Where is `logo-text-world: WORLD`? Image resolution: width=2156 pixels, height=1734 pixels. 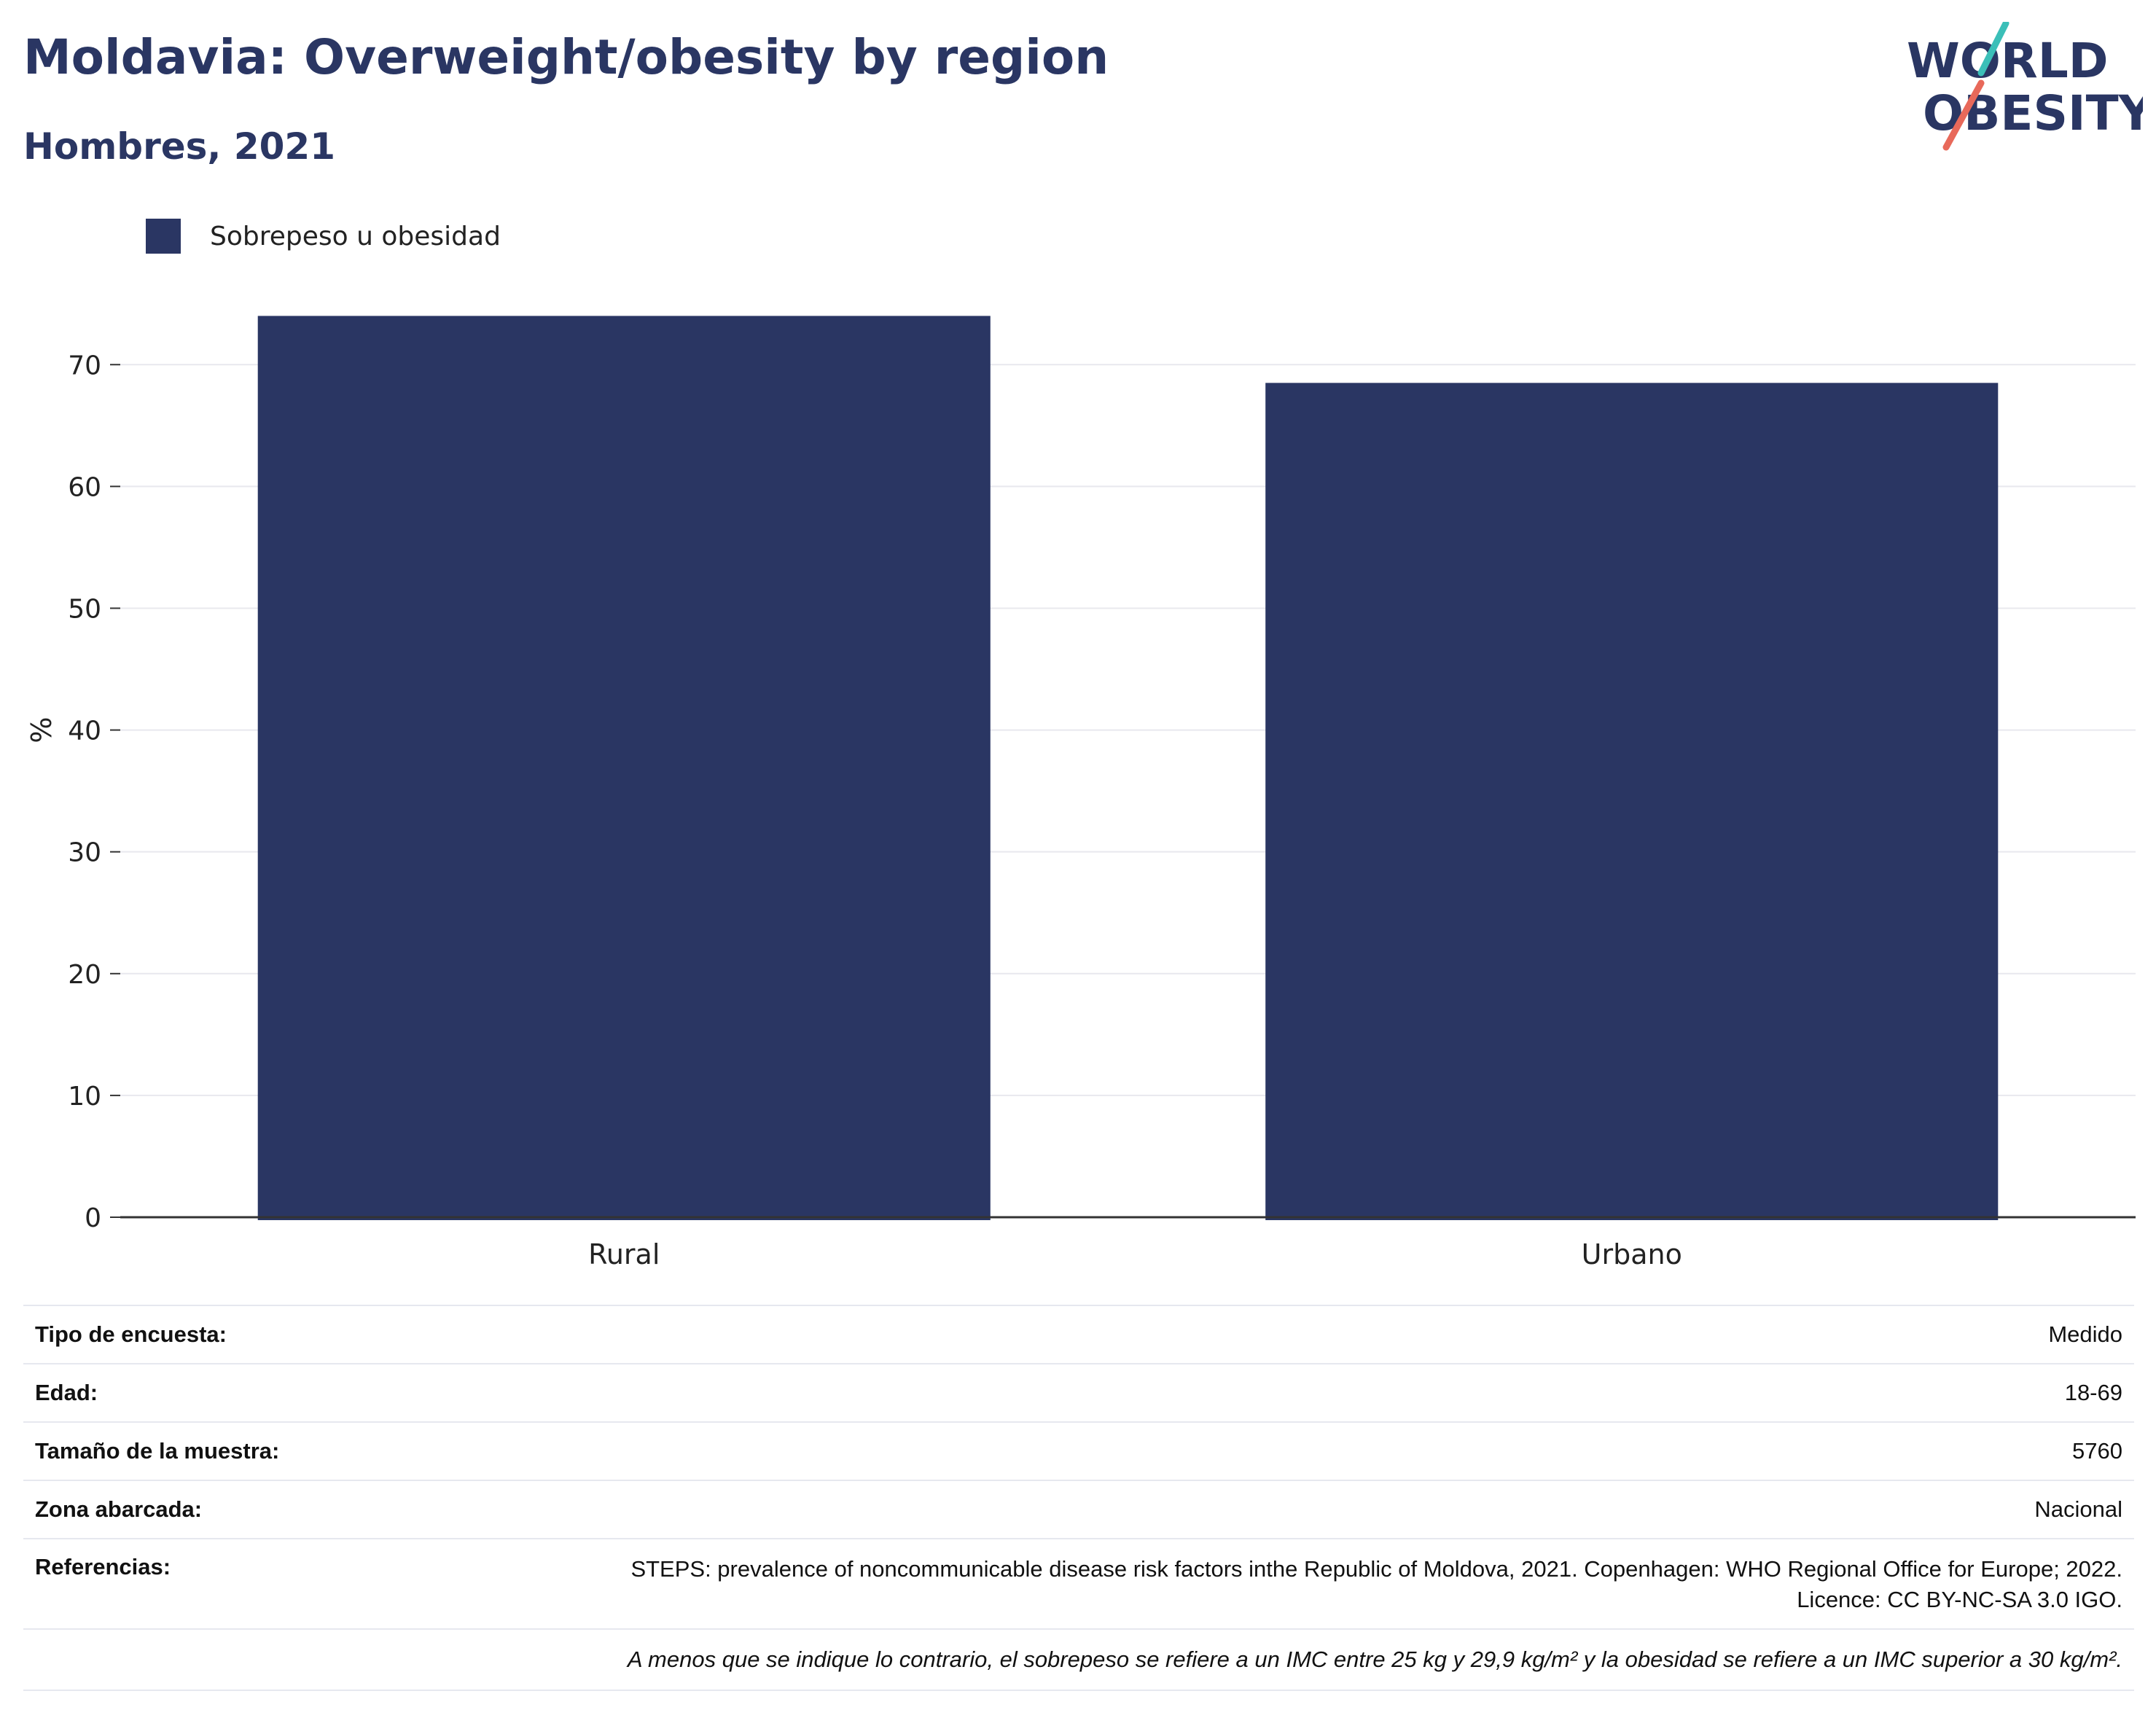
logo-text-world: WORLD is located at coordinates (2008, 61).